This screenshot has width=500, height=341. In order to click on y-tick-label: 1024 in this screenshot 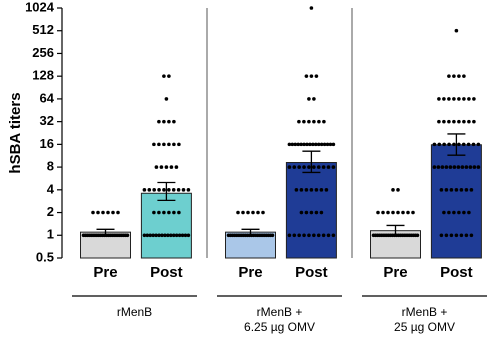, I will do `click(40, 7)`.